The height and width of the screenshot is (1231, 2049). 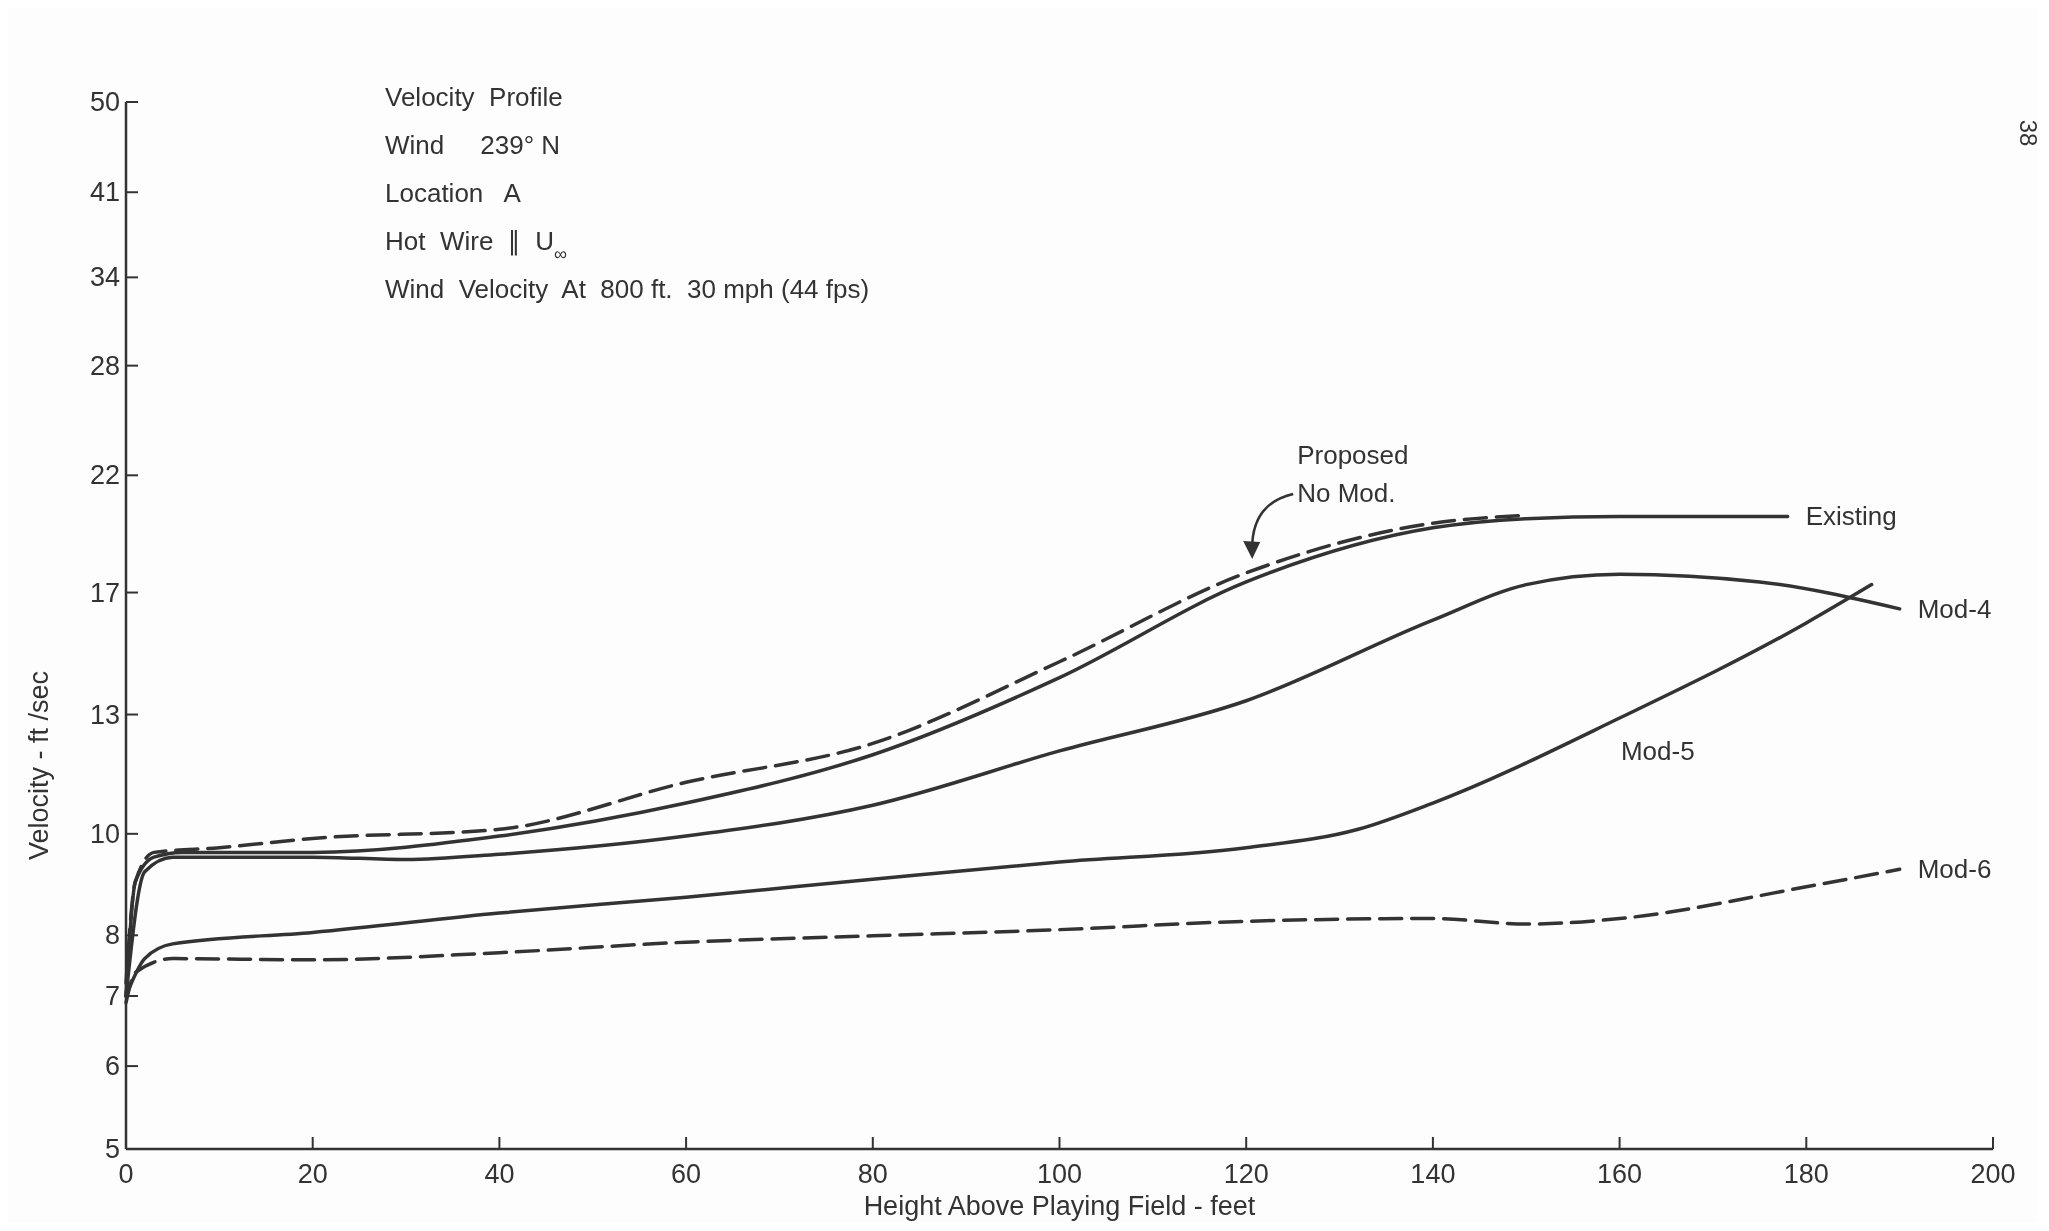 I want to click on annotation: Location A, so click(x=453, y=193).